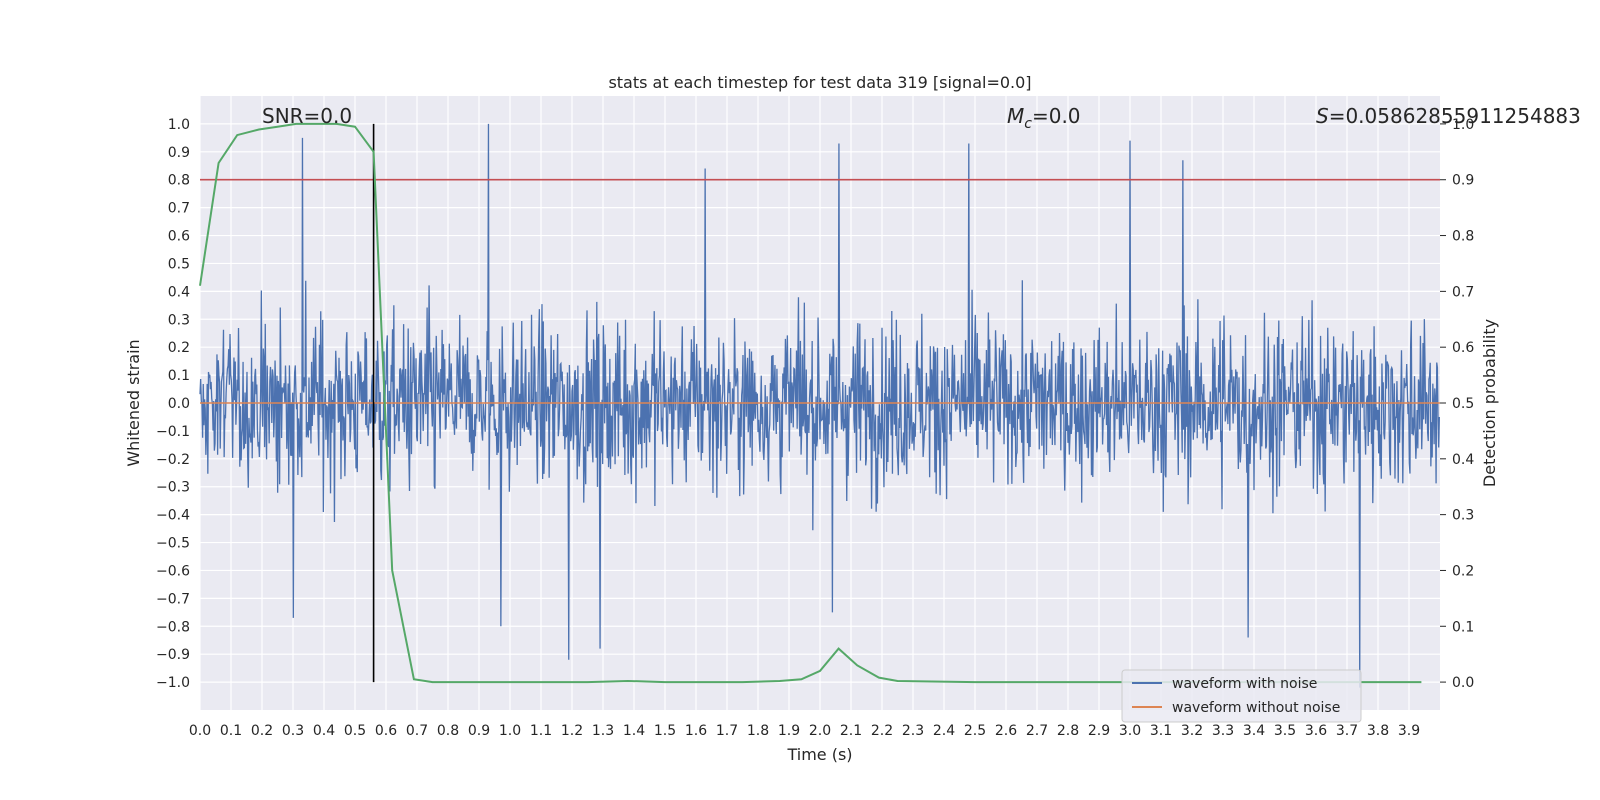 The image size is (1600, 800). Describe the element at coordinates (173, 683) in the screenshot. I see `y-tick-label: −1.0` at that location.